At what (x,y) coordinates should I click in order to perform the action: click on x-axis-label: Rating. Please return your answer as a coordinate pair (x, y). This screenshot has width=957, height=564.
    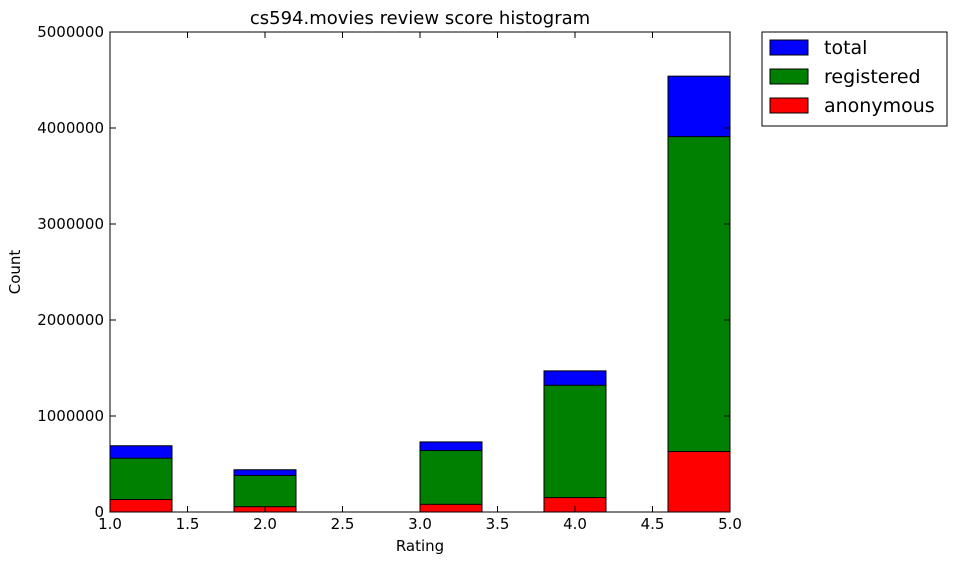
    Looking at the image, I should click on (420, 546).